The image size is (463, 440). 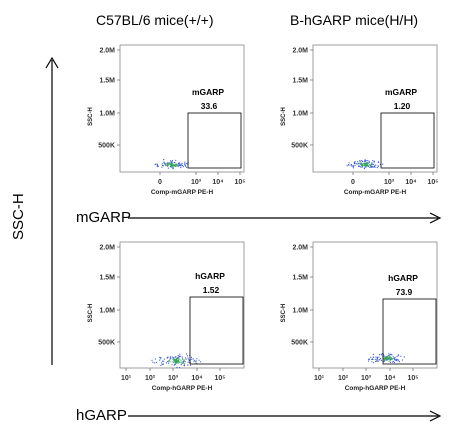 What do you see at coordinates (107, 51) in the screenshot?
I see `y-tick-label: 2.0M` at bounding box center [107, 51].